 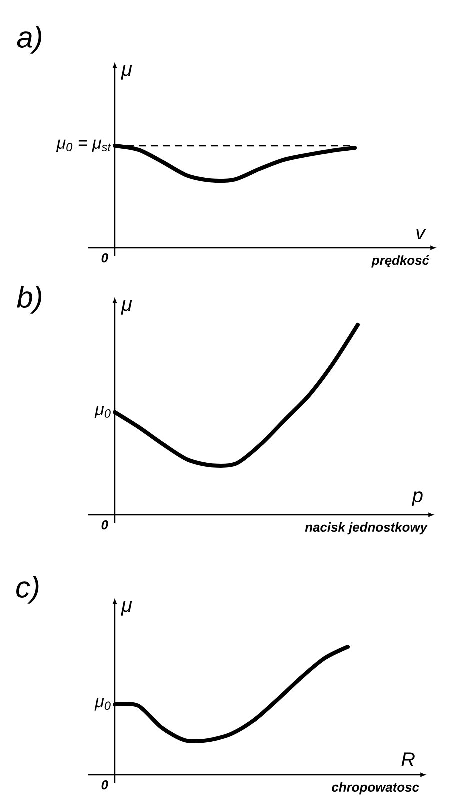 I want to click on chart-title: b), so click(x=29, y=300).